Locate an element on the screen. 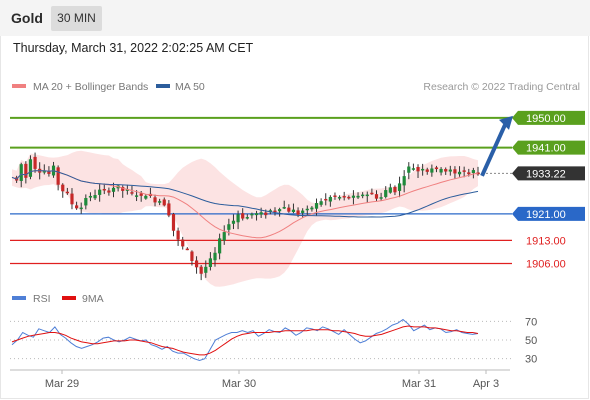  ma20-legend-label: MA 20 + Bollinger Bands is located at coordinates (90, 87).